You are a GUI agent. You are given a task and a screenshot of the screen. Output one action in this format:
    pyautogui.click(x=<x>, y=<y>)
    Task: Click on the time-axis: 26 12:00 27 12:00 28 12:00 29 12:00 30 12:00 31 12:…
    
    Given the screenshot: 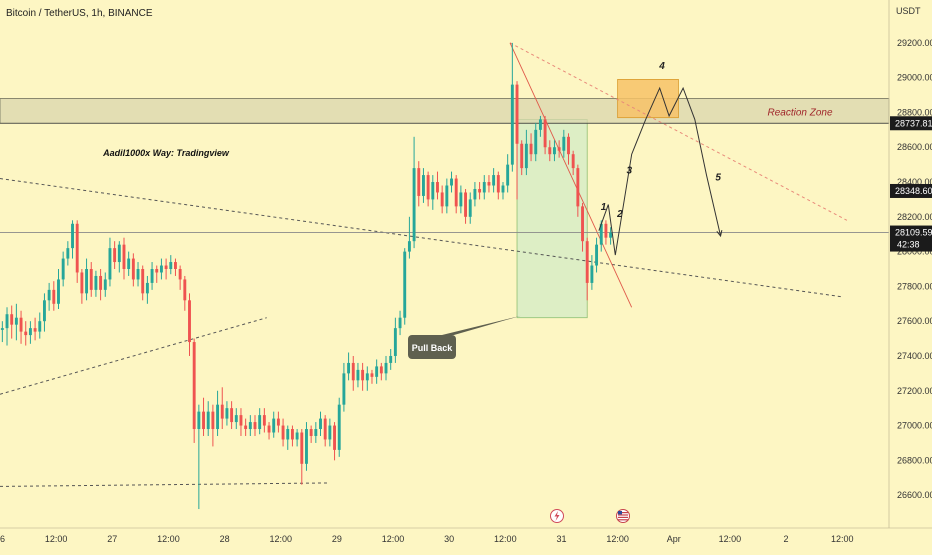 What is the action you would take?
    pyautogui.click(x=466, y=527)
    